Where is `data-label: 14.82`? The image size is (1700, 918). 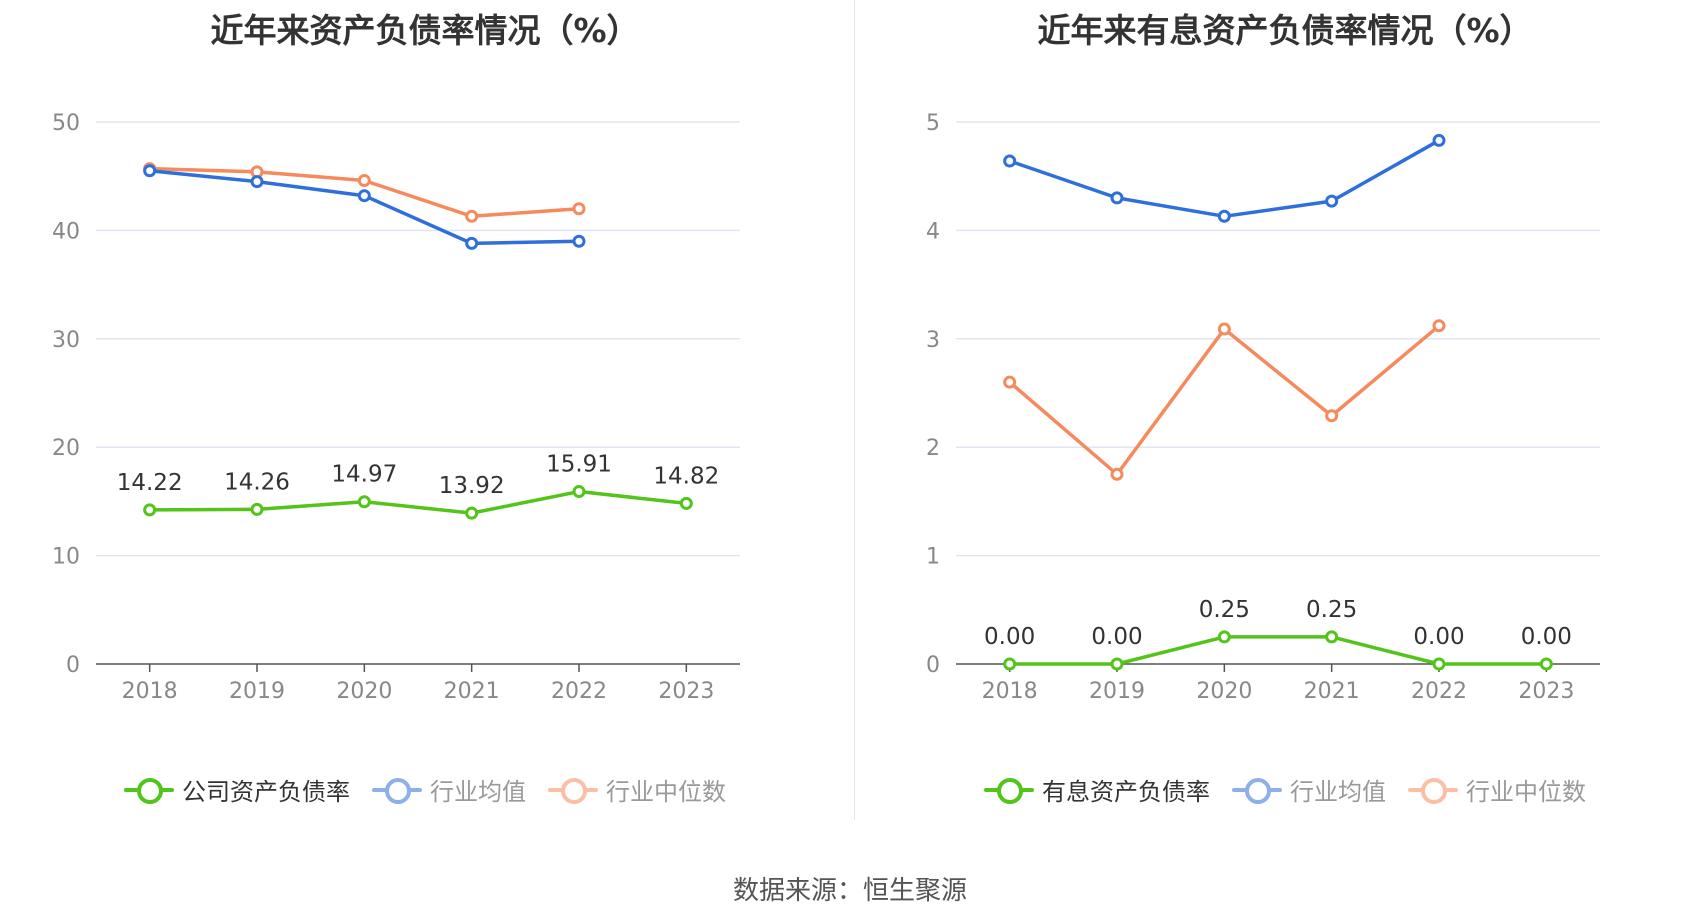 data-label: 14.82 is located at coordinates (686, 476).